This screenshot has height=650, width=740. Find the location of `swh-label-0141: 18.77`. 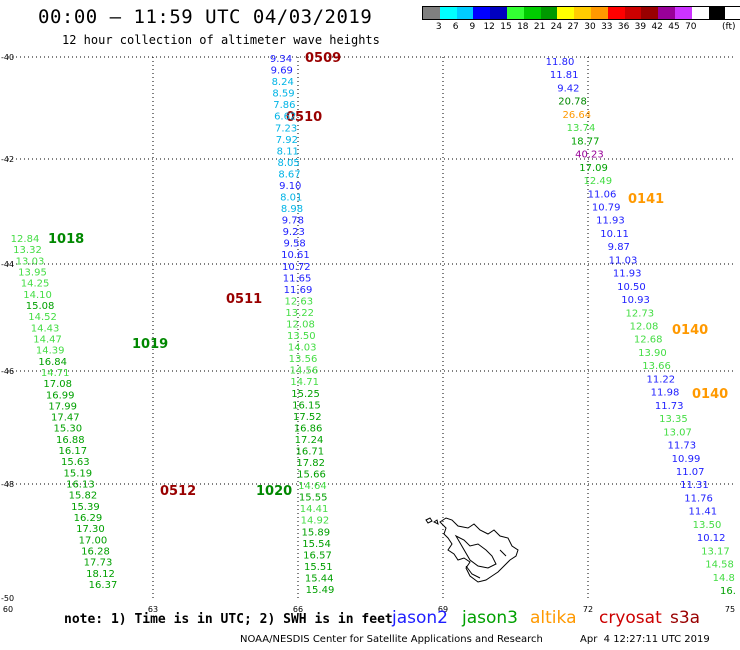

swh-label-0141: 18.77 is located at coordinates (585, 141).